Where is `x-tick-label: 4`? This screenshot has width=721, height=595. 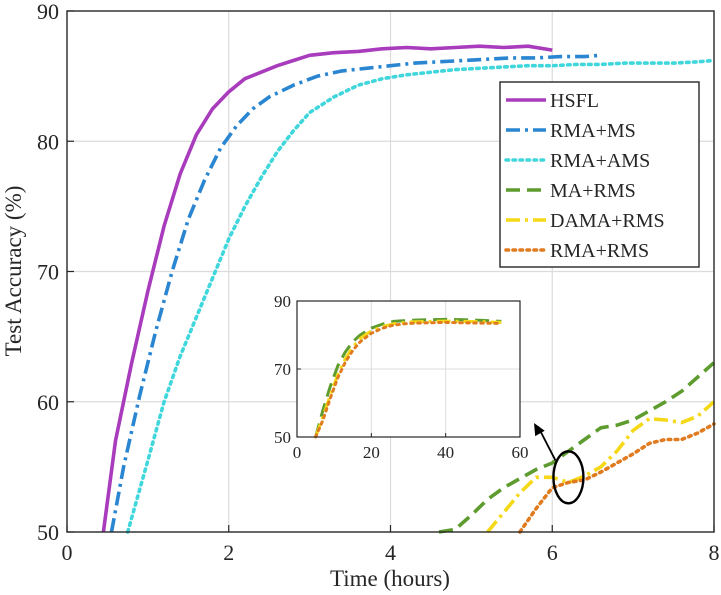 x-tick-label: 4 is located at coordinates (390, 552).